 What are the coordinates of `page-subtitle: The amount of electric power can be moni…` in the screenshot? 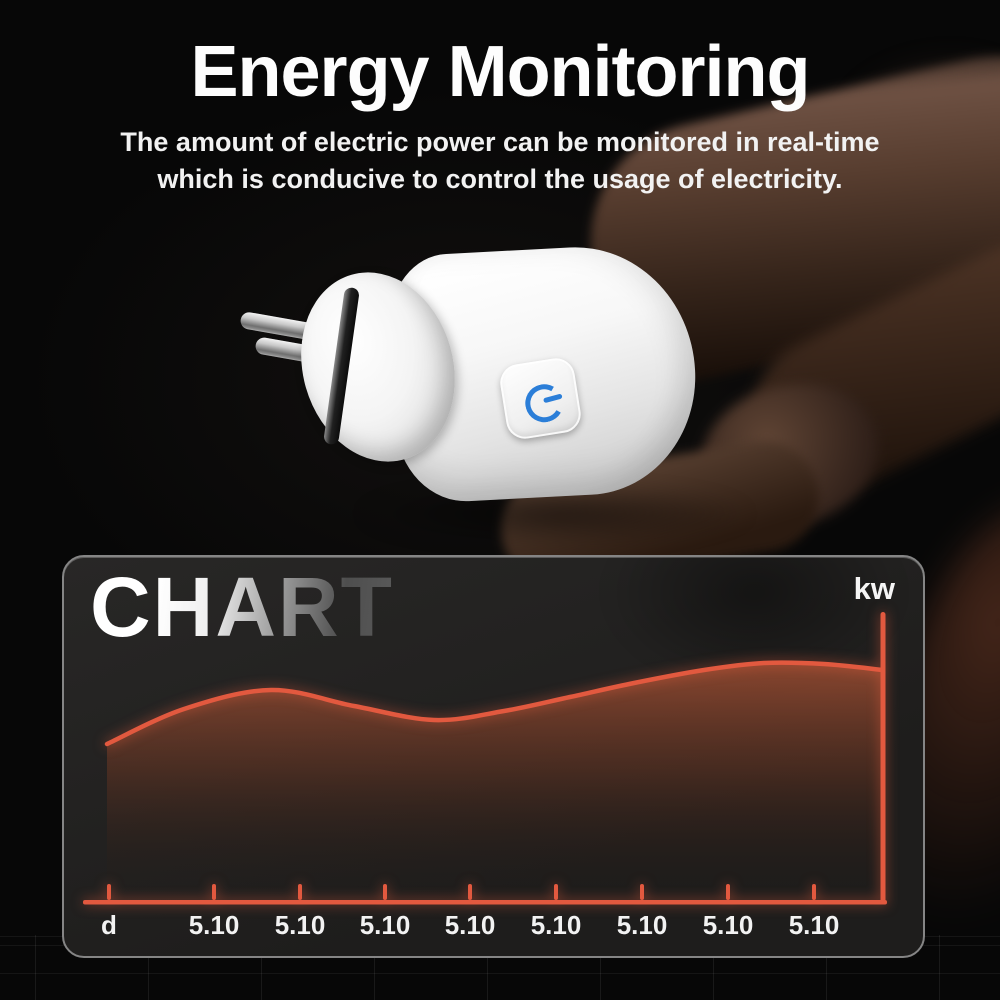 It's located at (500, 161).